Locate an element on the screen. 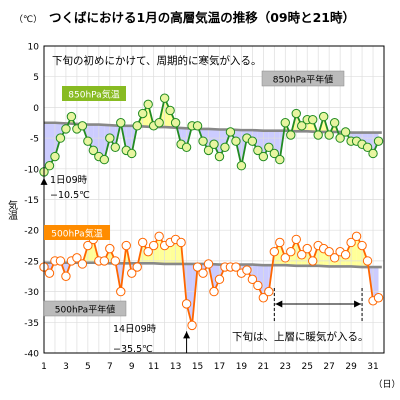  x-tick-label: 25 is located at coordinates (306, 367).